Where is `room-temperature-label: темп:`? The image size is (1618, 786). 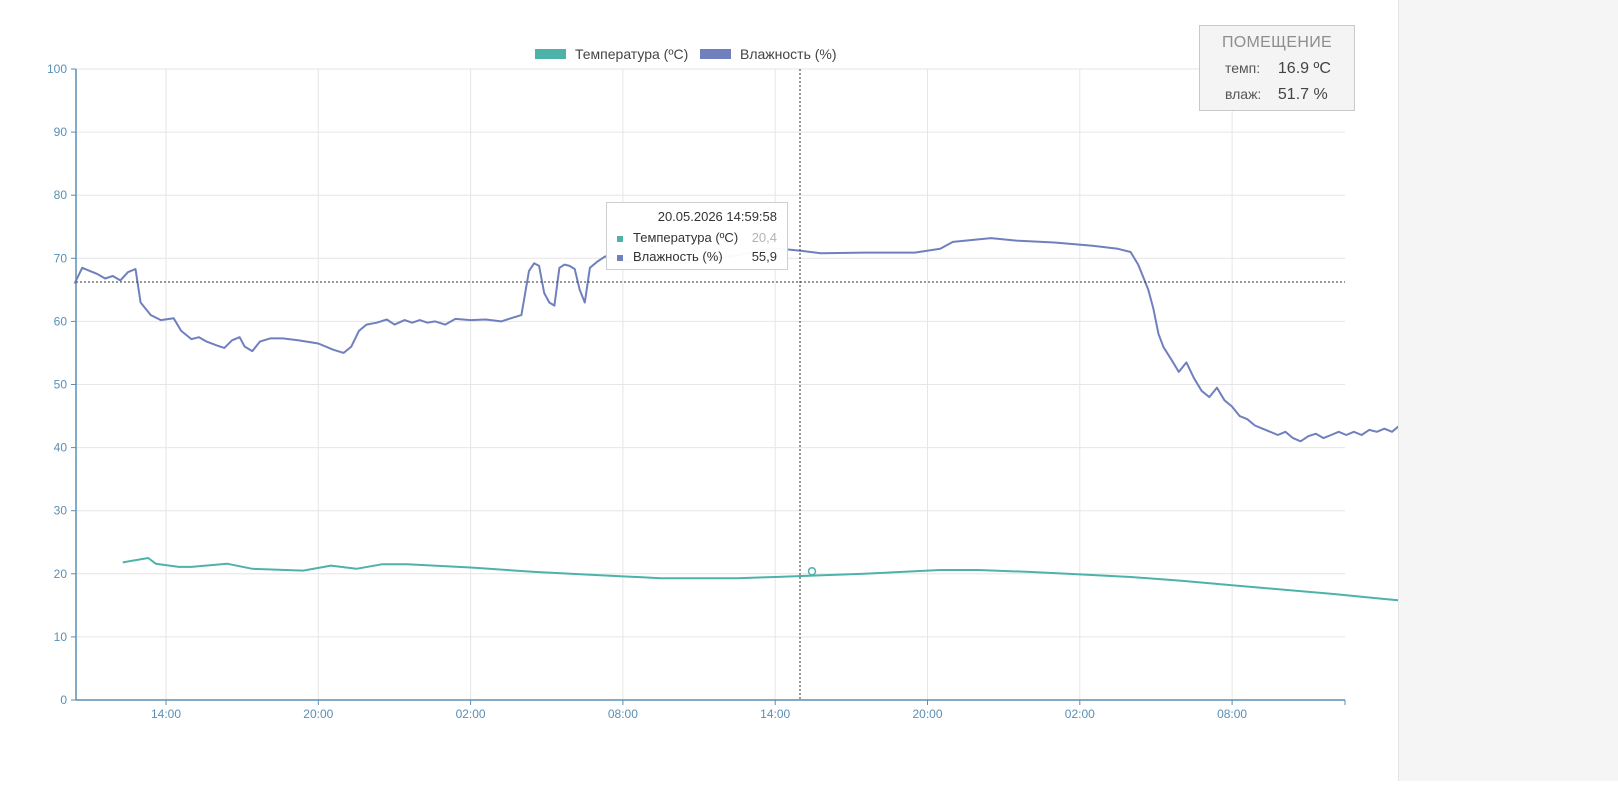 room-temperature-label: темп: is located at coordinates (1243, 68).